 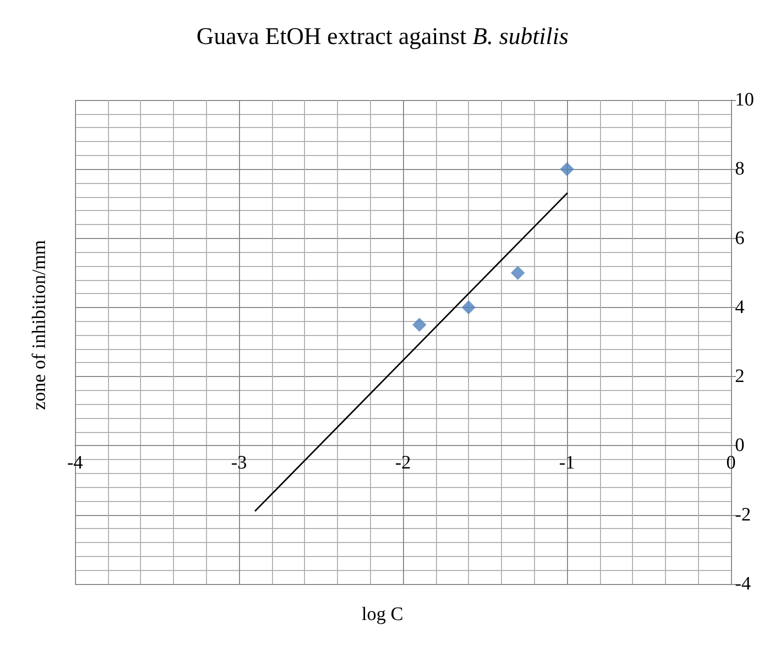 What do you see at coordinates (239, 463) in the screenshot?
I see `x-tick-label: -3` at bounding box center [239, 463].